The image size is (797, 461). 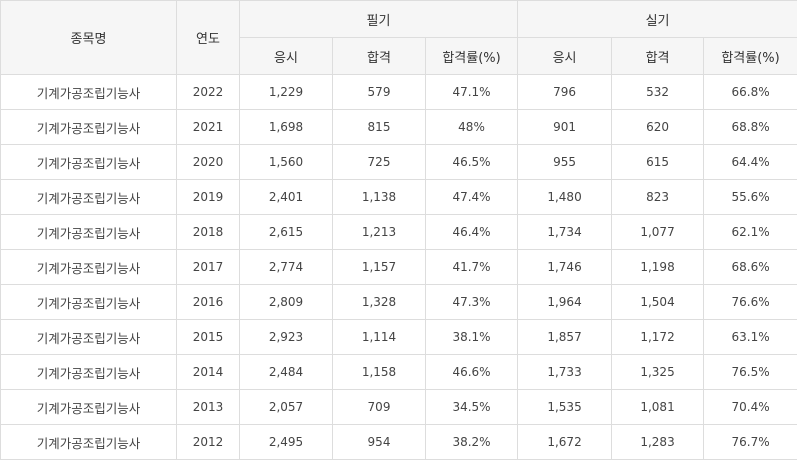 I want to click on cell-written-passed: 954, so click(x=379, y=442).